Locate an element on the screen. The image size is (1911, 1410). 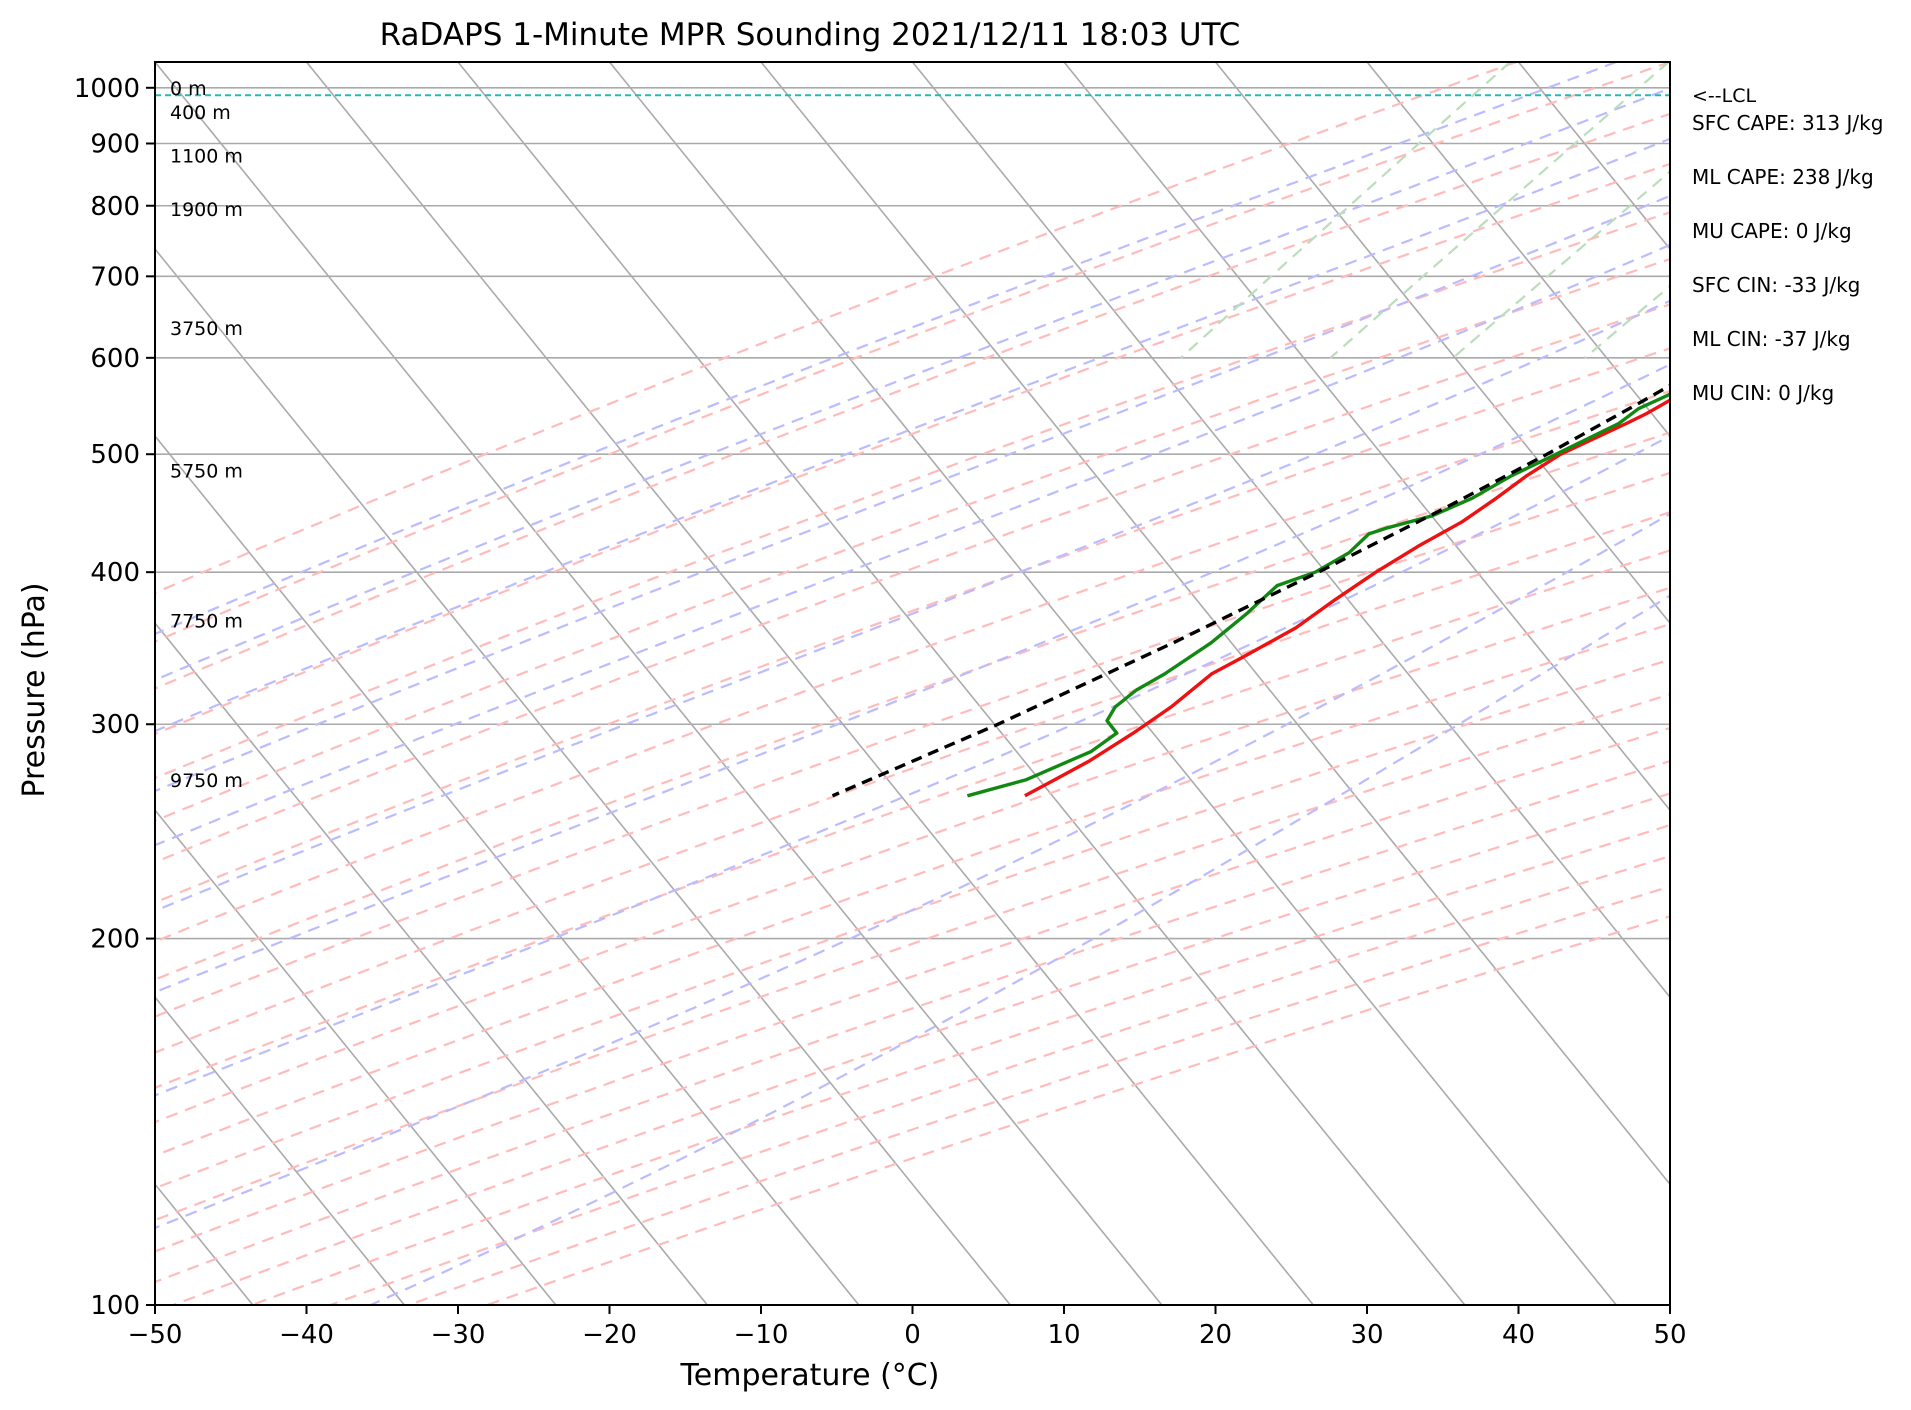
x-tick-label: 10 is located at coordinates (1063, 1335).